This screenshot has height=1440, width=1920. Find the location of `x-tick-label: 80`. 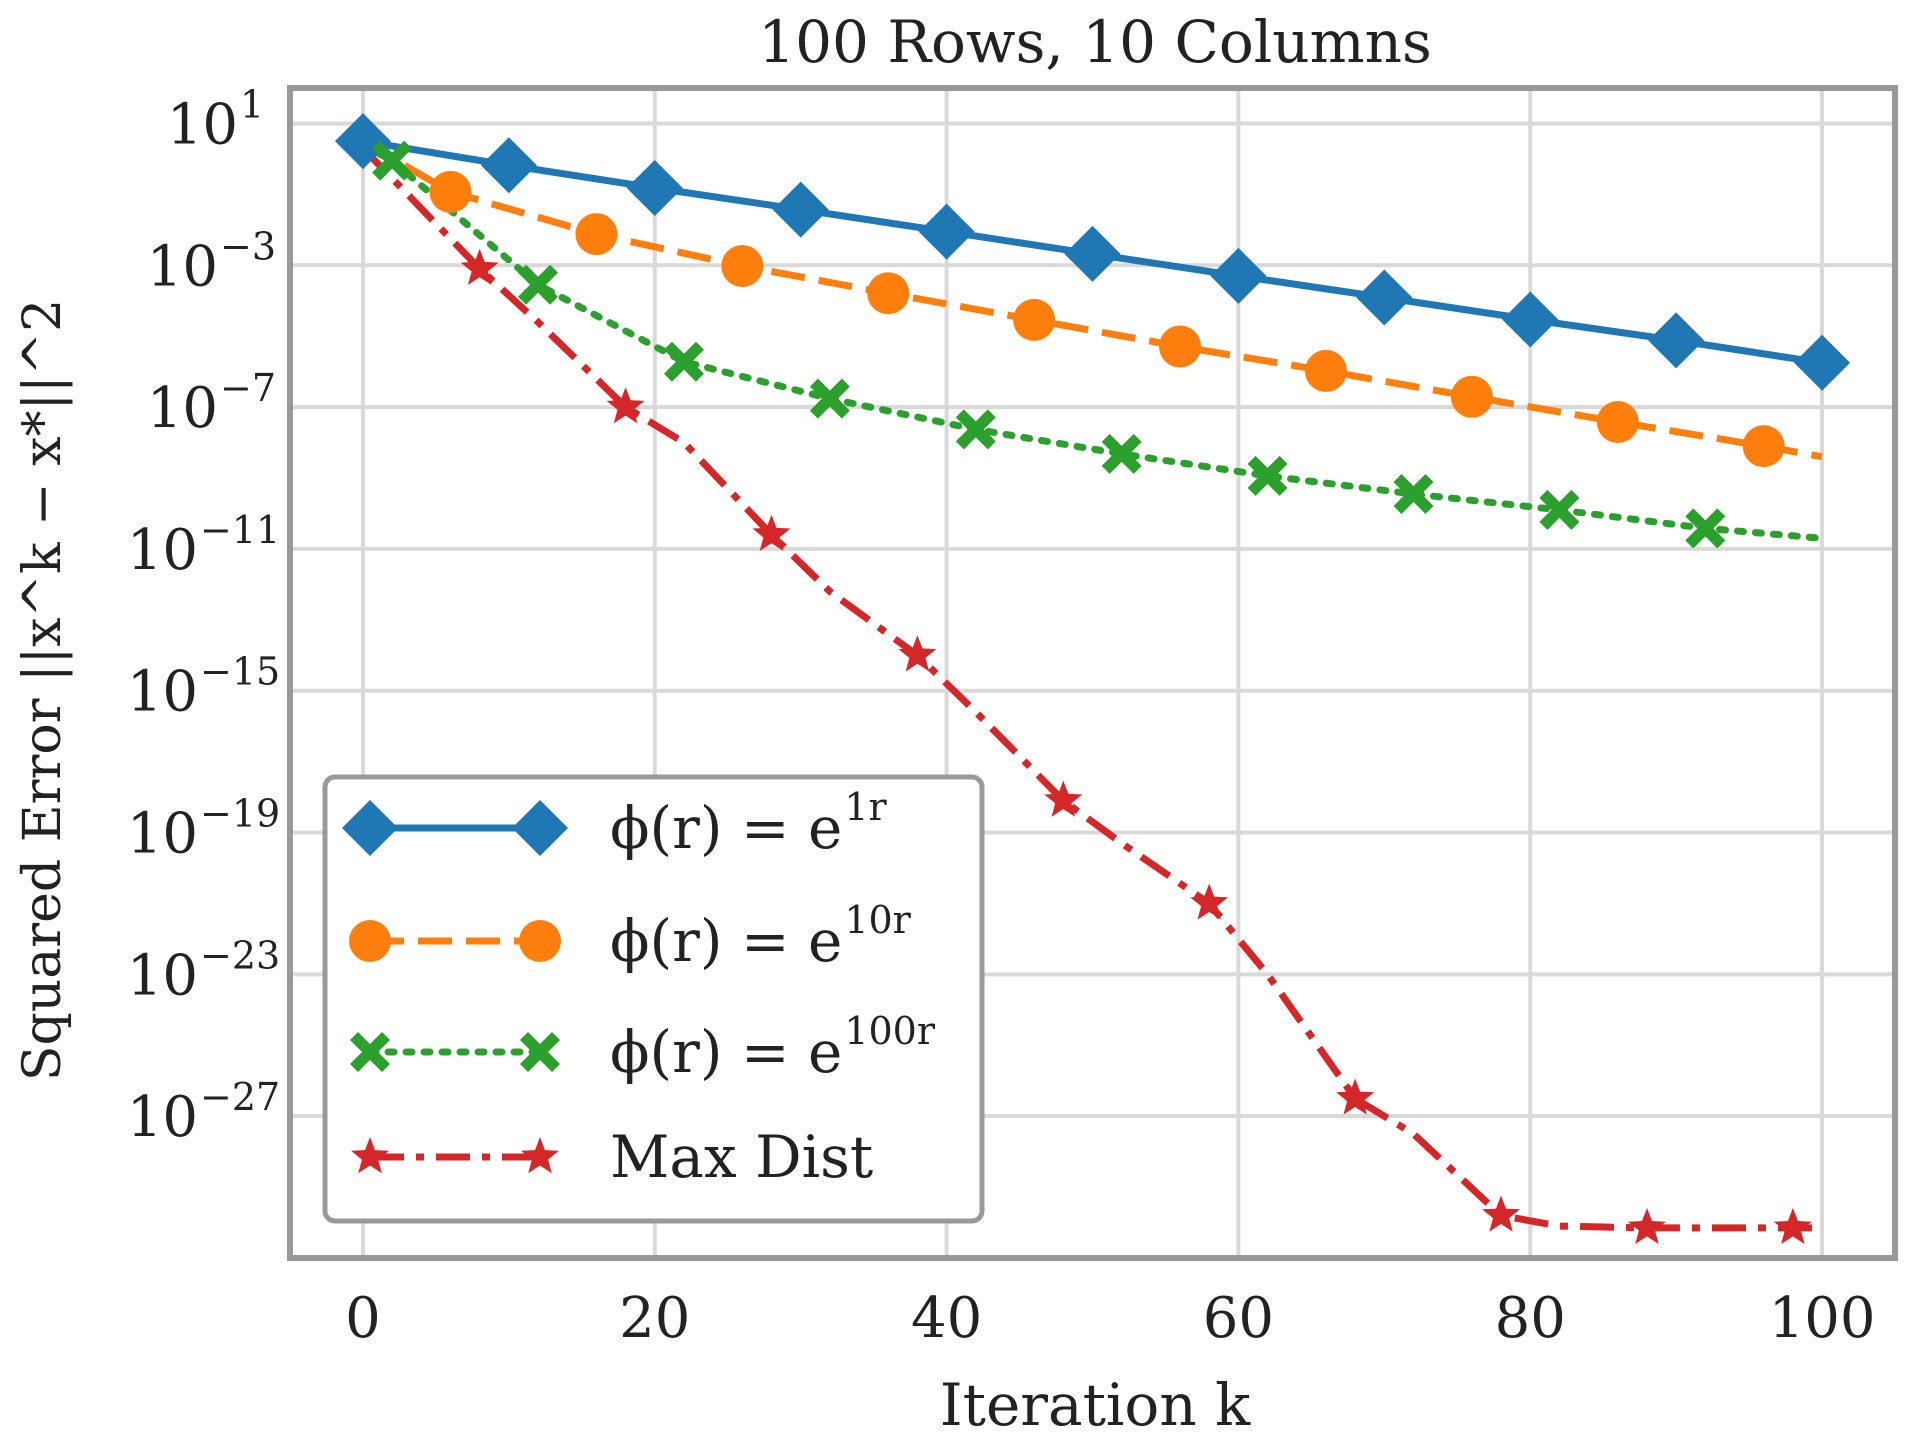

x-tick-label: 80 is located at coordinates (1530, 1318).